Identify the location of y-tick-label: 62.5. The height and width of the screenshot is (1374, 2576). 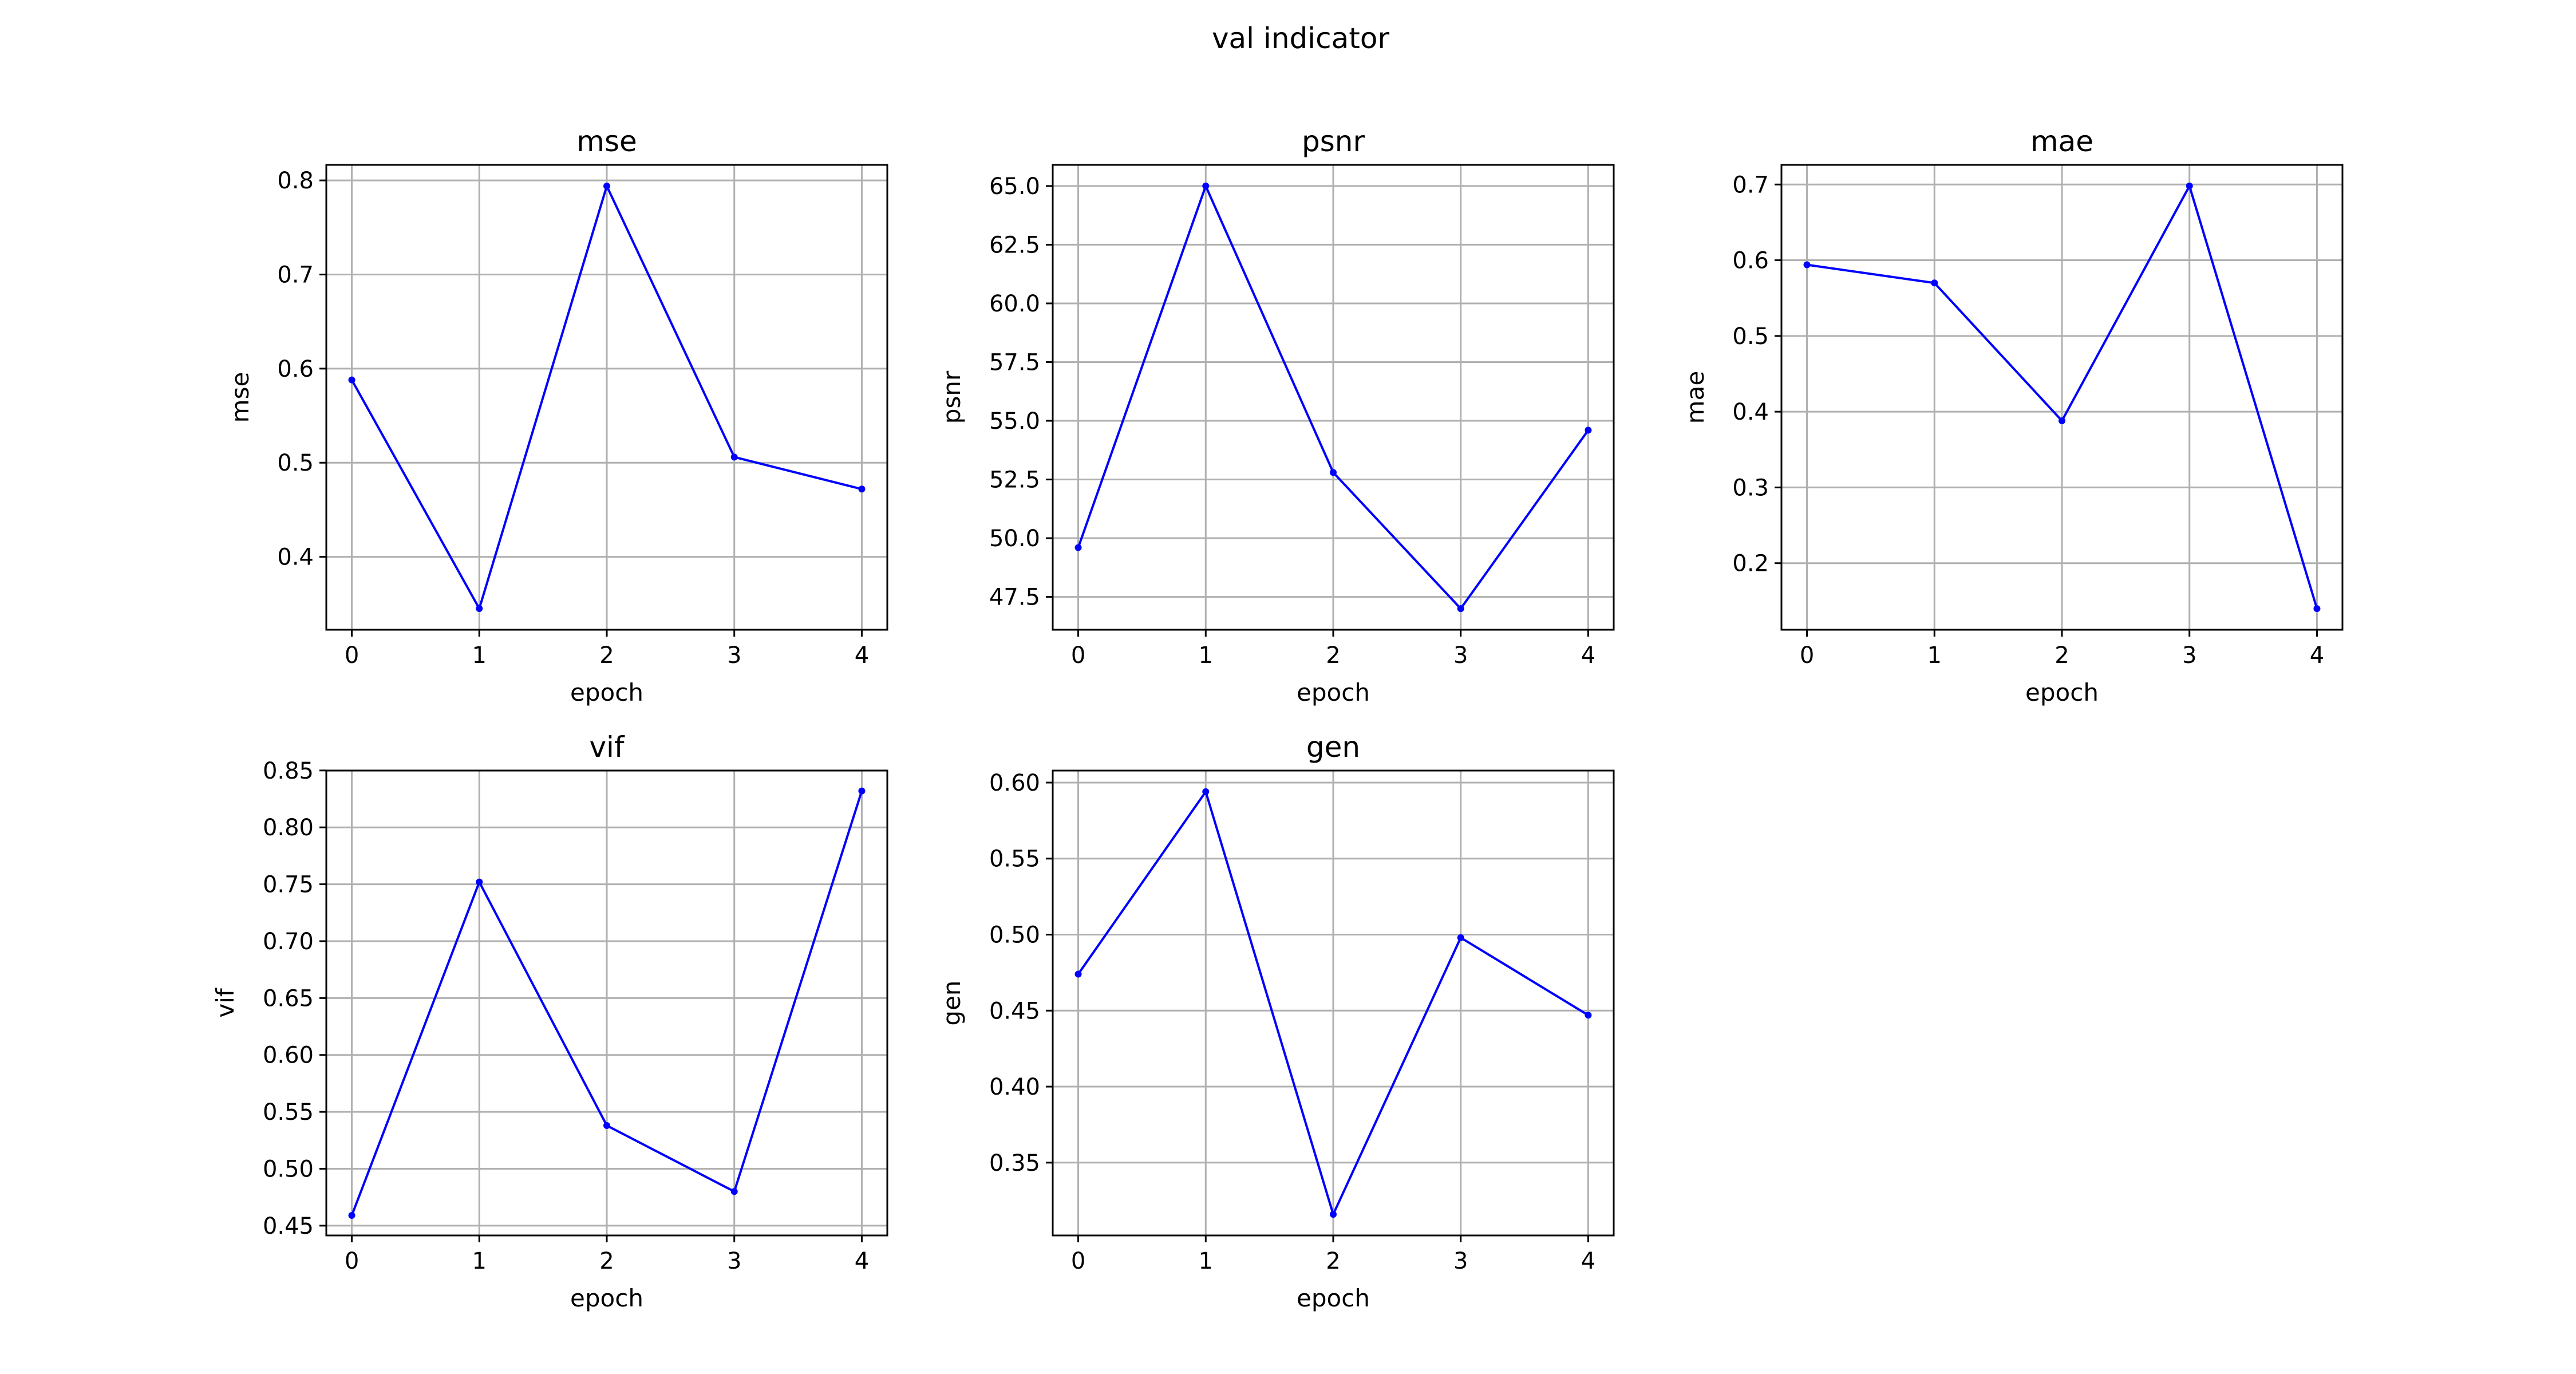
(1014, 245).